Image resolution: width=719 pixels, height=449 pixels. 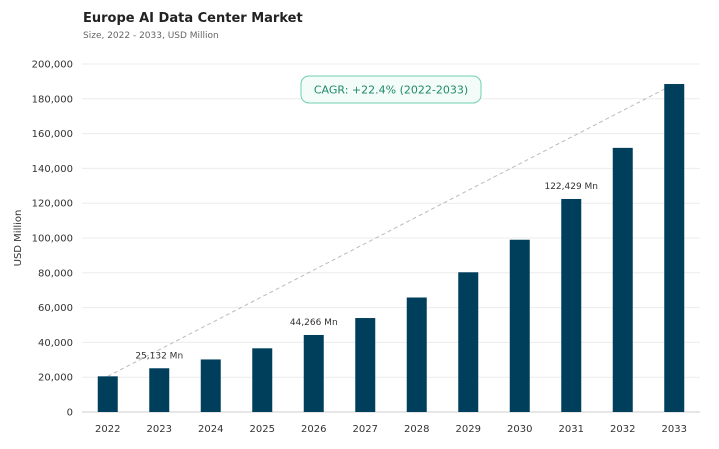 I want to click on x-tick-label: 2030, so click(x=519, y=429).